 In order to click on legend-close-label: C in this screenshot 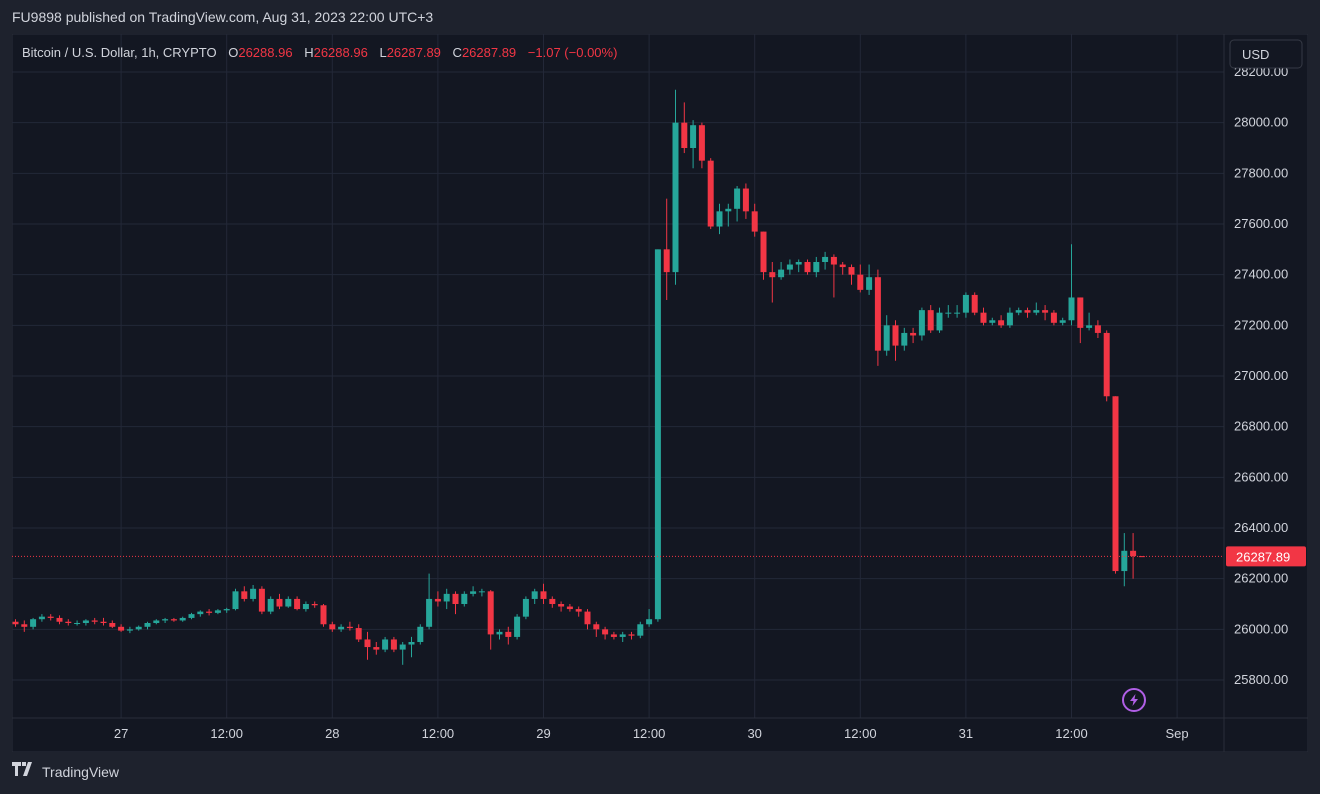, I will do `click(457, 52)`.